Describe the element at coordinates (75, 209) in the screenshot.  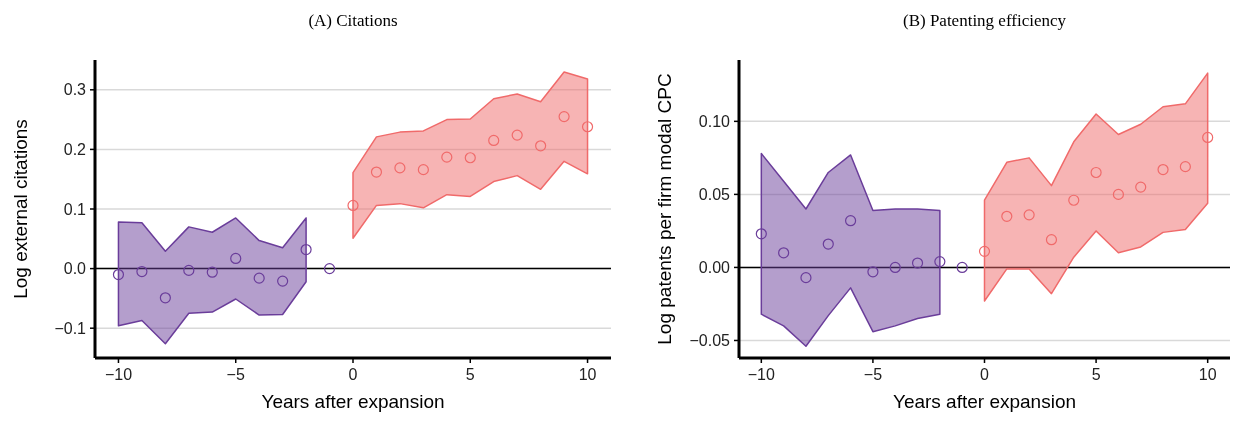
I see `y-tick-label: 0.1` at that location.